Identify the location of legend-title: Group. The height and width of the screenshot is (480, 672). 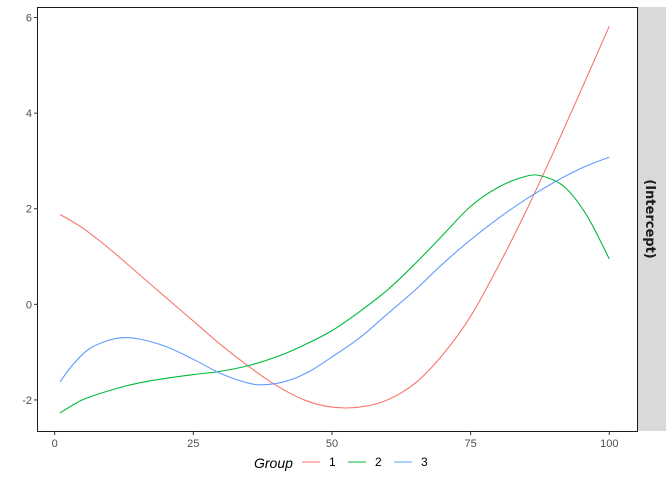
(273, 463).